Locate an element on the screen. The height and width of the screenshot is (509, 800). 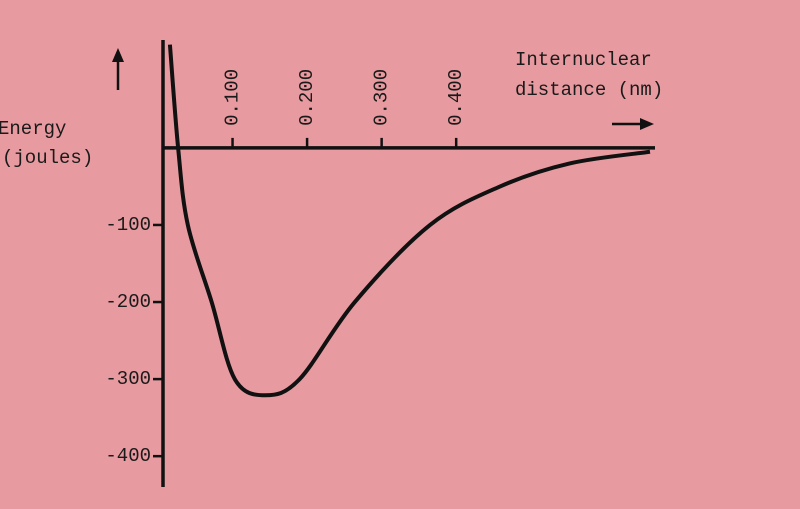
y-tick-label: -300 is located at coordinates (128, 379).